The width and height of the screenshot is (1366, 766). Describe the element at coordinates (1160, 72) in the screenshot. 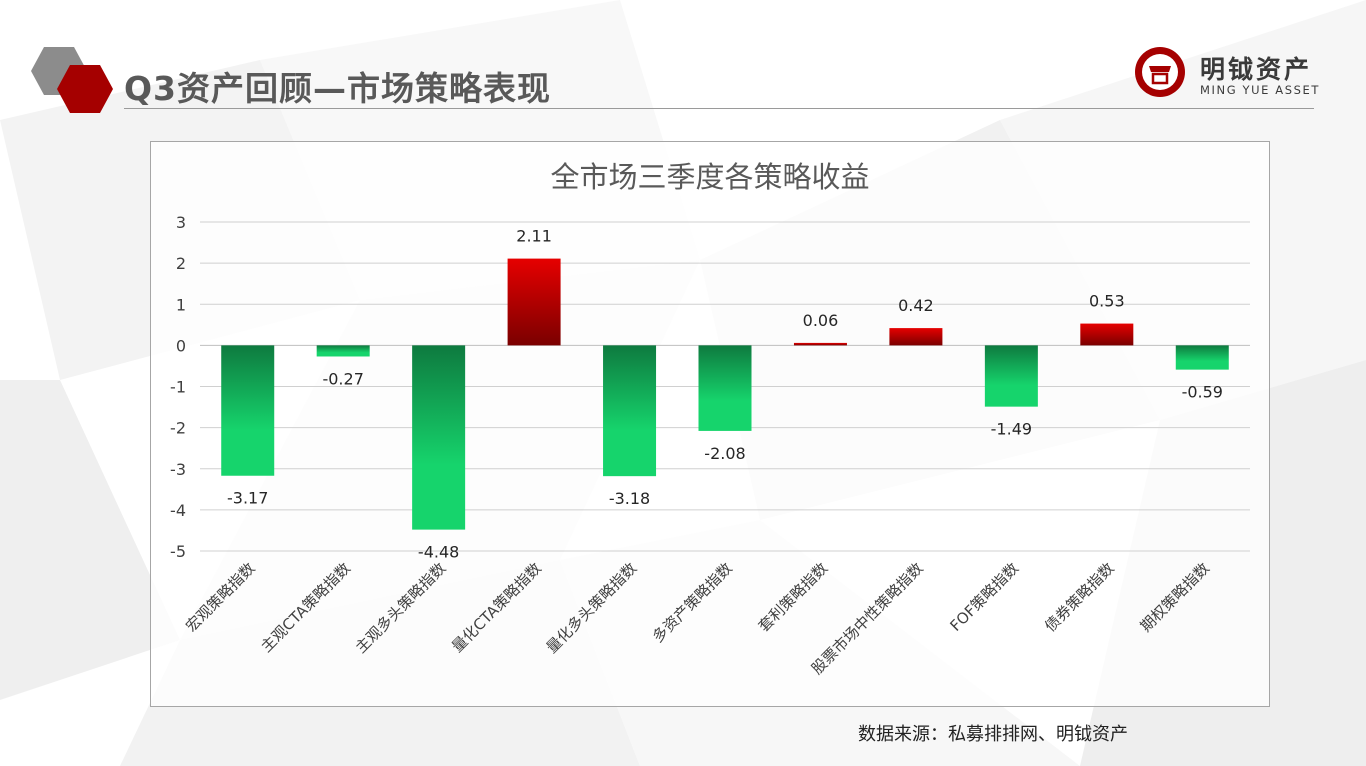

I see `logo-mark-icon` at that location.